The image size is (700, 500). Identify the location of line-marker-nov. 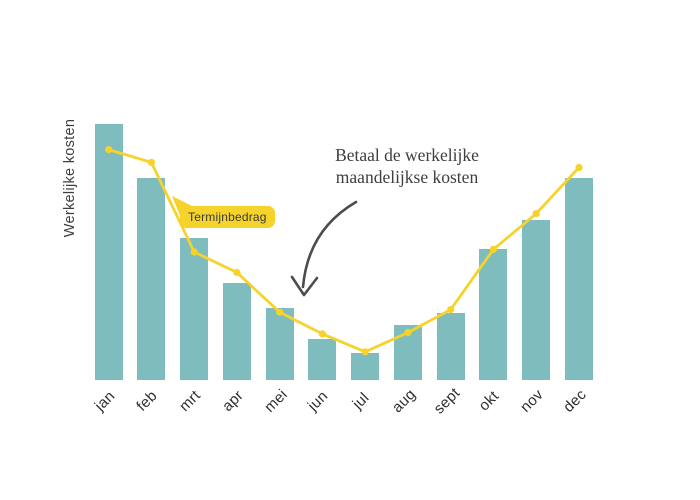
(536, 214).